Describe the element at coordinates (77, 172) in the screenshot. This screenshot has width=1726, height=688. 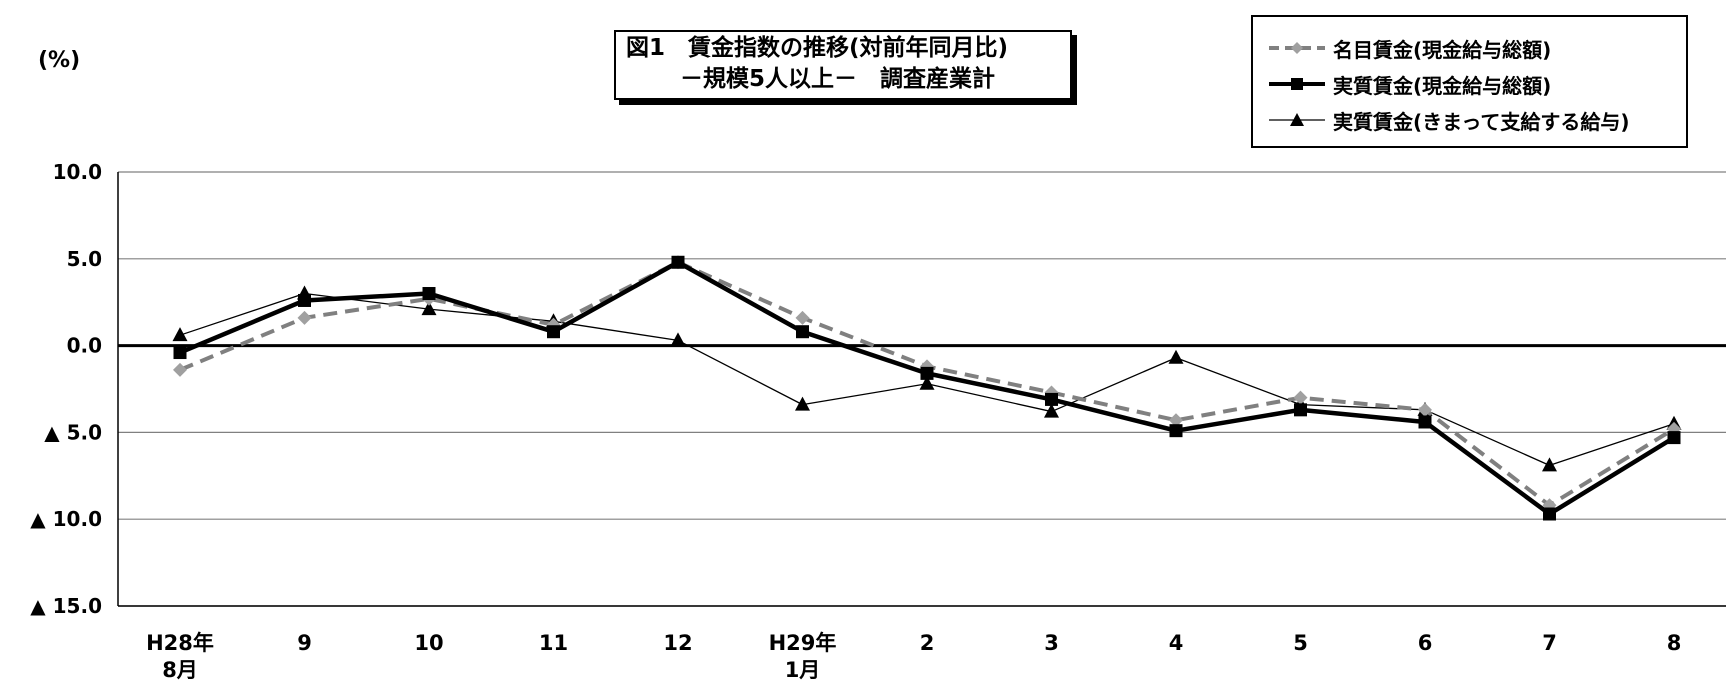
I see `y-tick-label: 10.0` at that location.